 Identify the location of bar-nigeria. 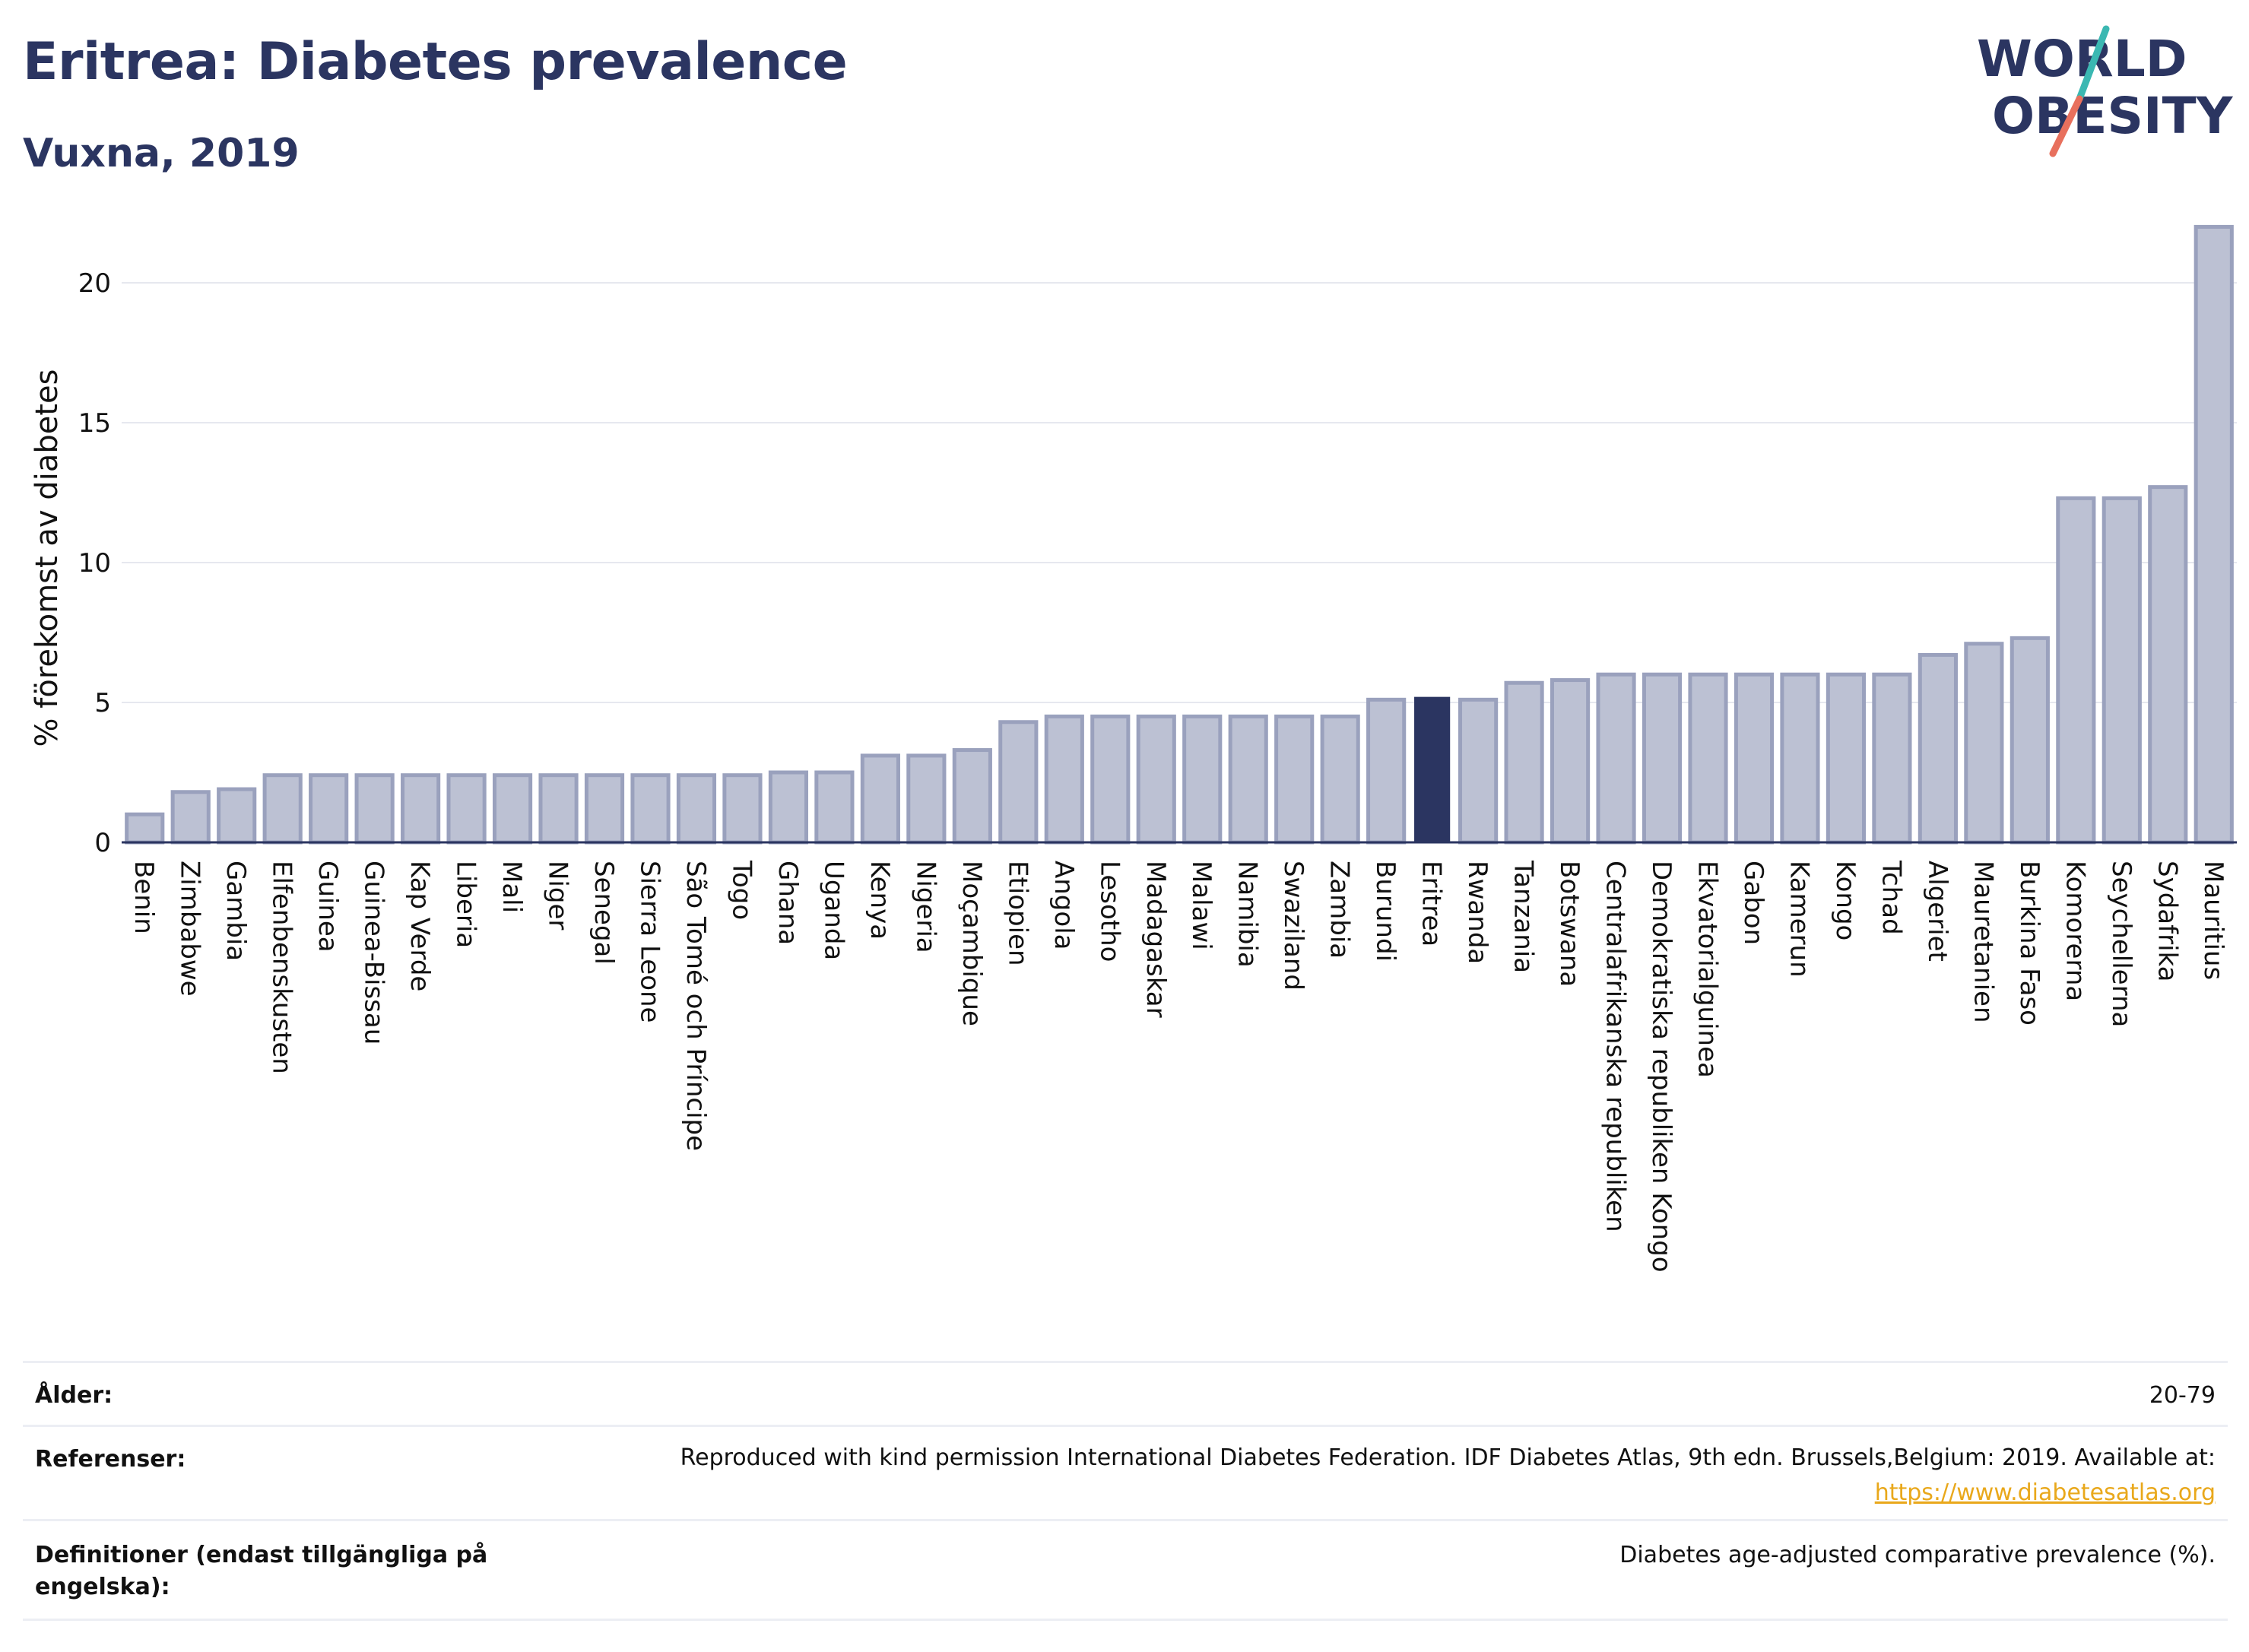
(927, 799).